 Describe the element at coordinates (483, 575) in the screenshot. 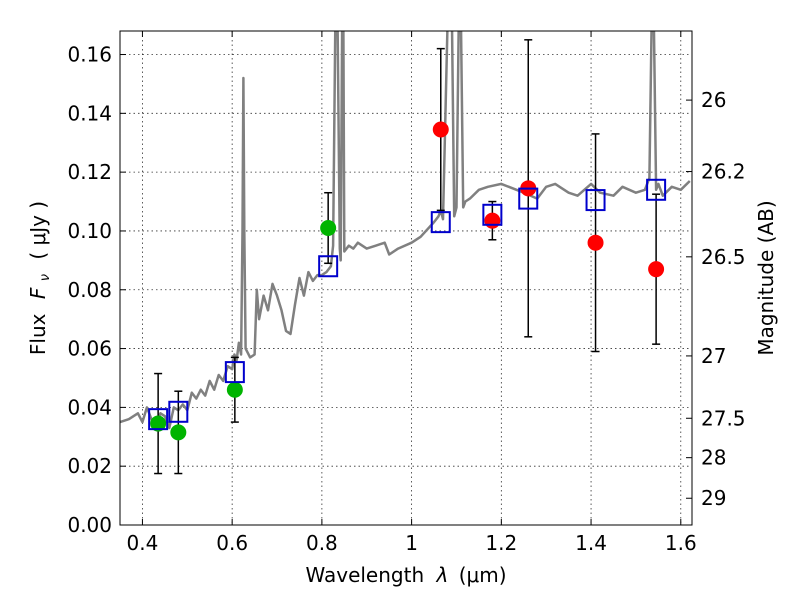

I see `x-axis-label-unit: (μm)` at that location.